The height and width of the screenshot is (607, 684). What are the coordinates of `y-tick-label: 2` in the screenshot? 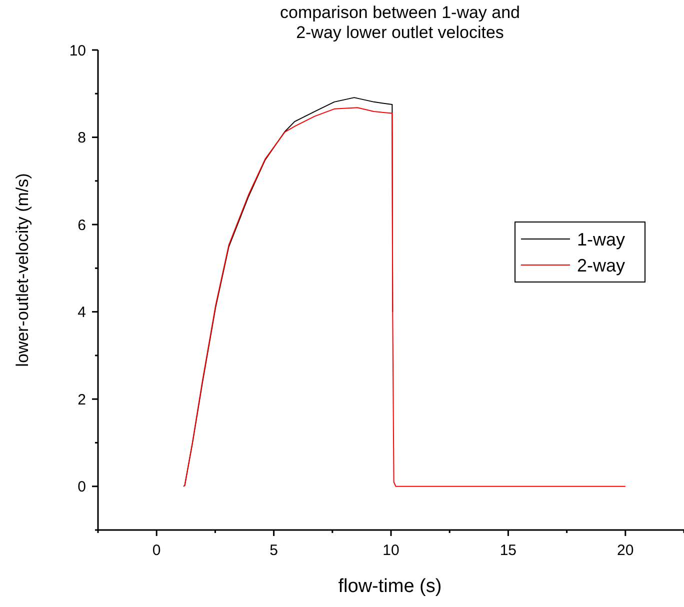 It's located at (82, 399).